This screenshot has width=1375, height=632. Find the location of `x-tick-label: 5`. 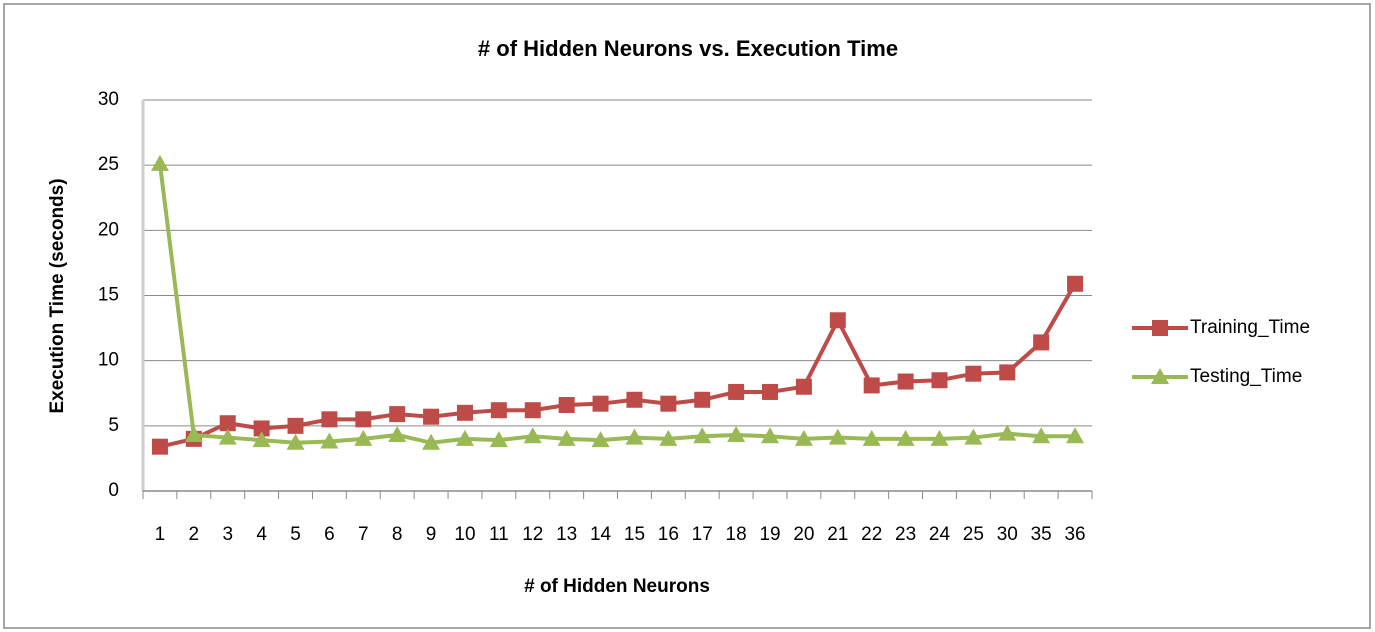

x-tick-label: 5 is located at coordinates (295, 534).